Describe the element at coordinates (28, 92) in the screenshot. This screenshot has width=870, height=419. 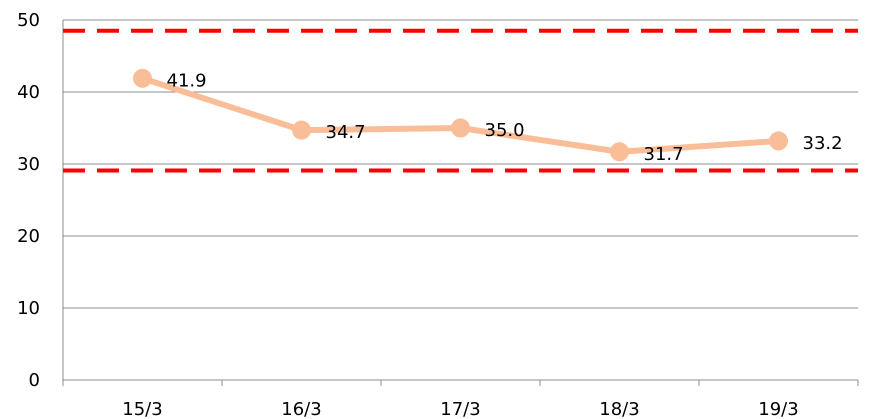
I see `y-tick-label: 40` at that location.